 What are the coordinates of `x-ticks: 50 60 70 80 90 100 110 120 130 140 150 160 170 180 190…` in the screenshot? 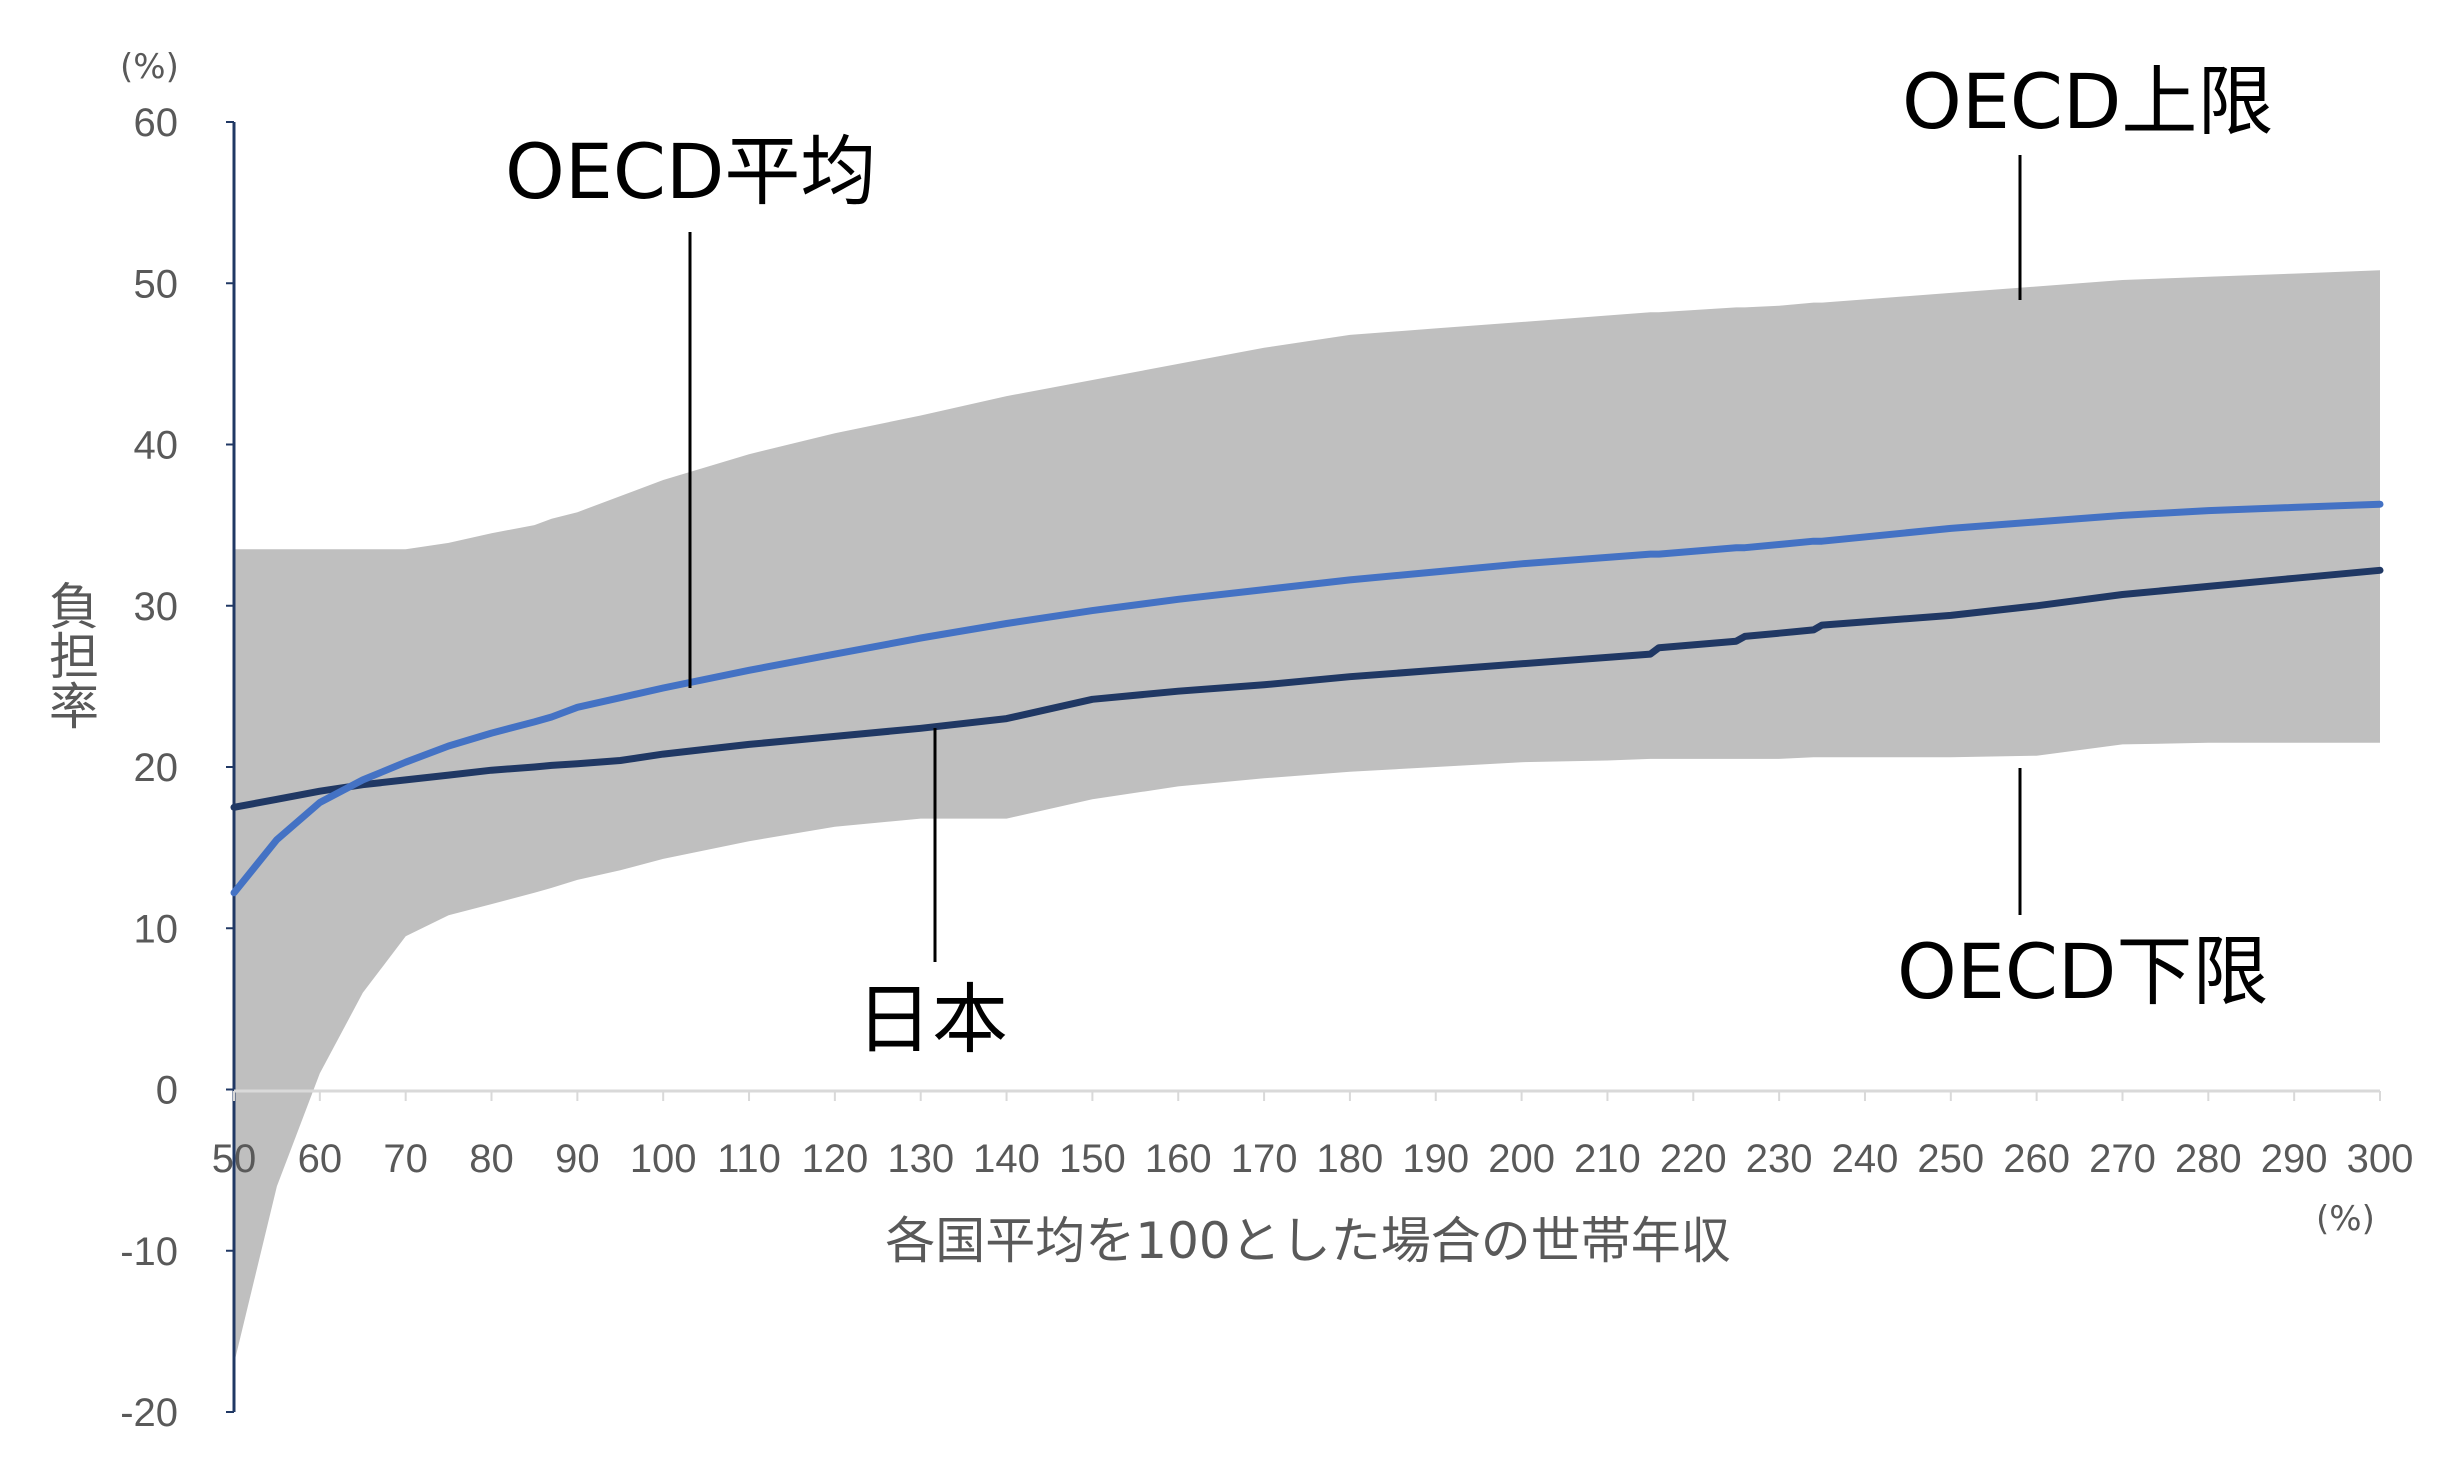 It's located at (1313, 1136).